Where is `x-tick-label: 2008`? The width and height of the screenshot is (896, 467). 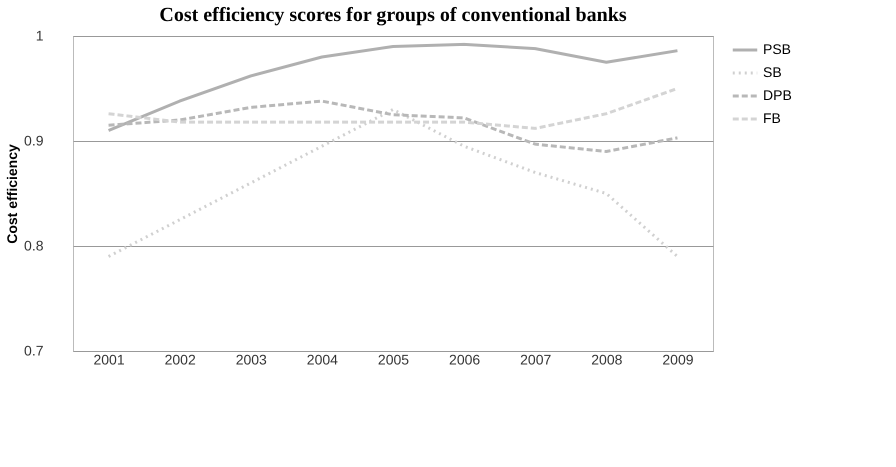
x-tick-label: 2008 is located at coordinates (607, 360).